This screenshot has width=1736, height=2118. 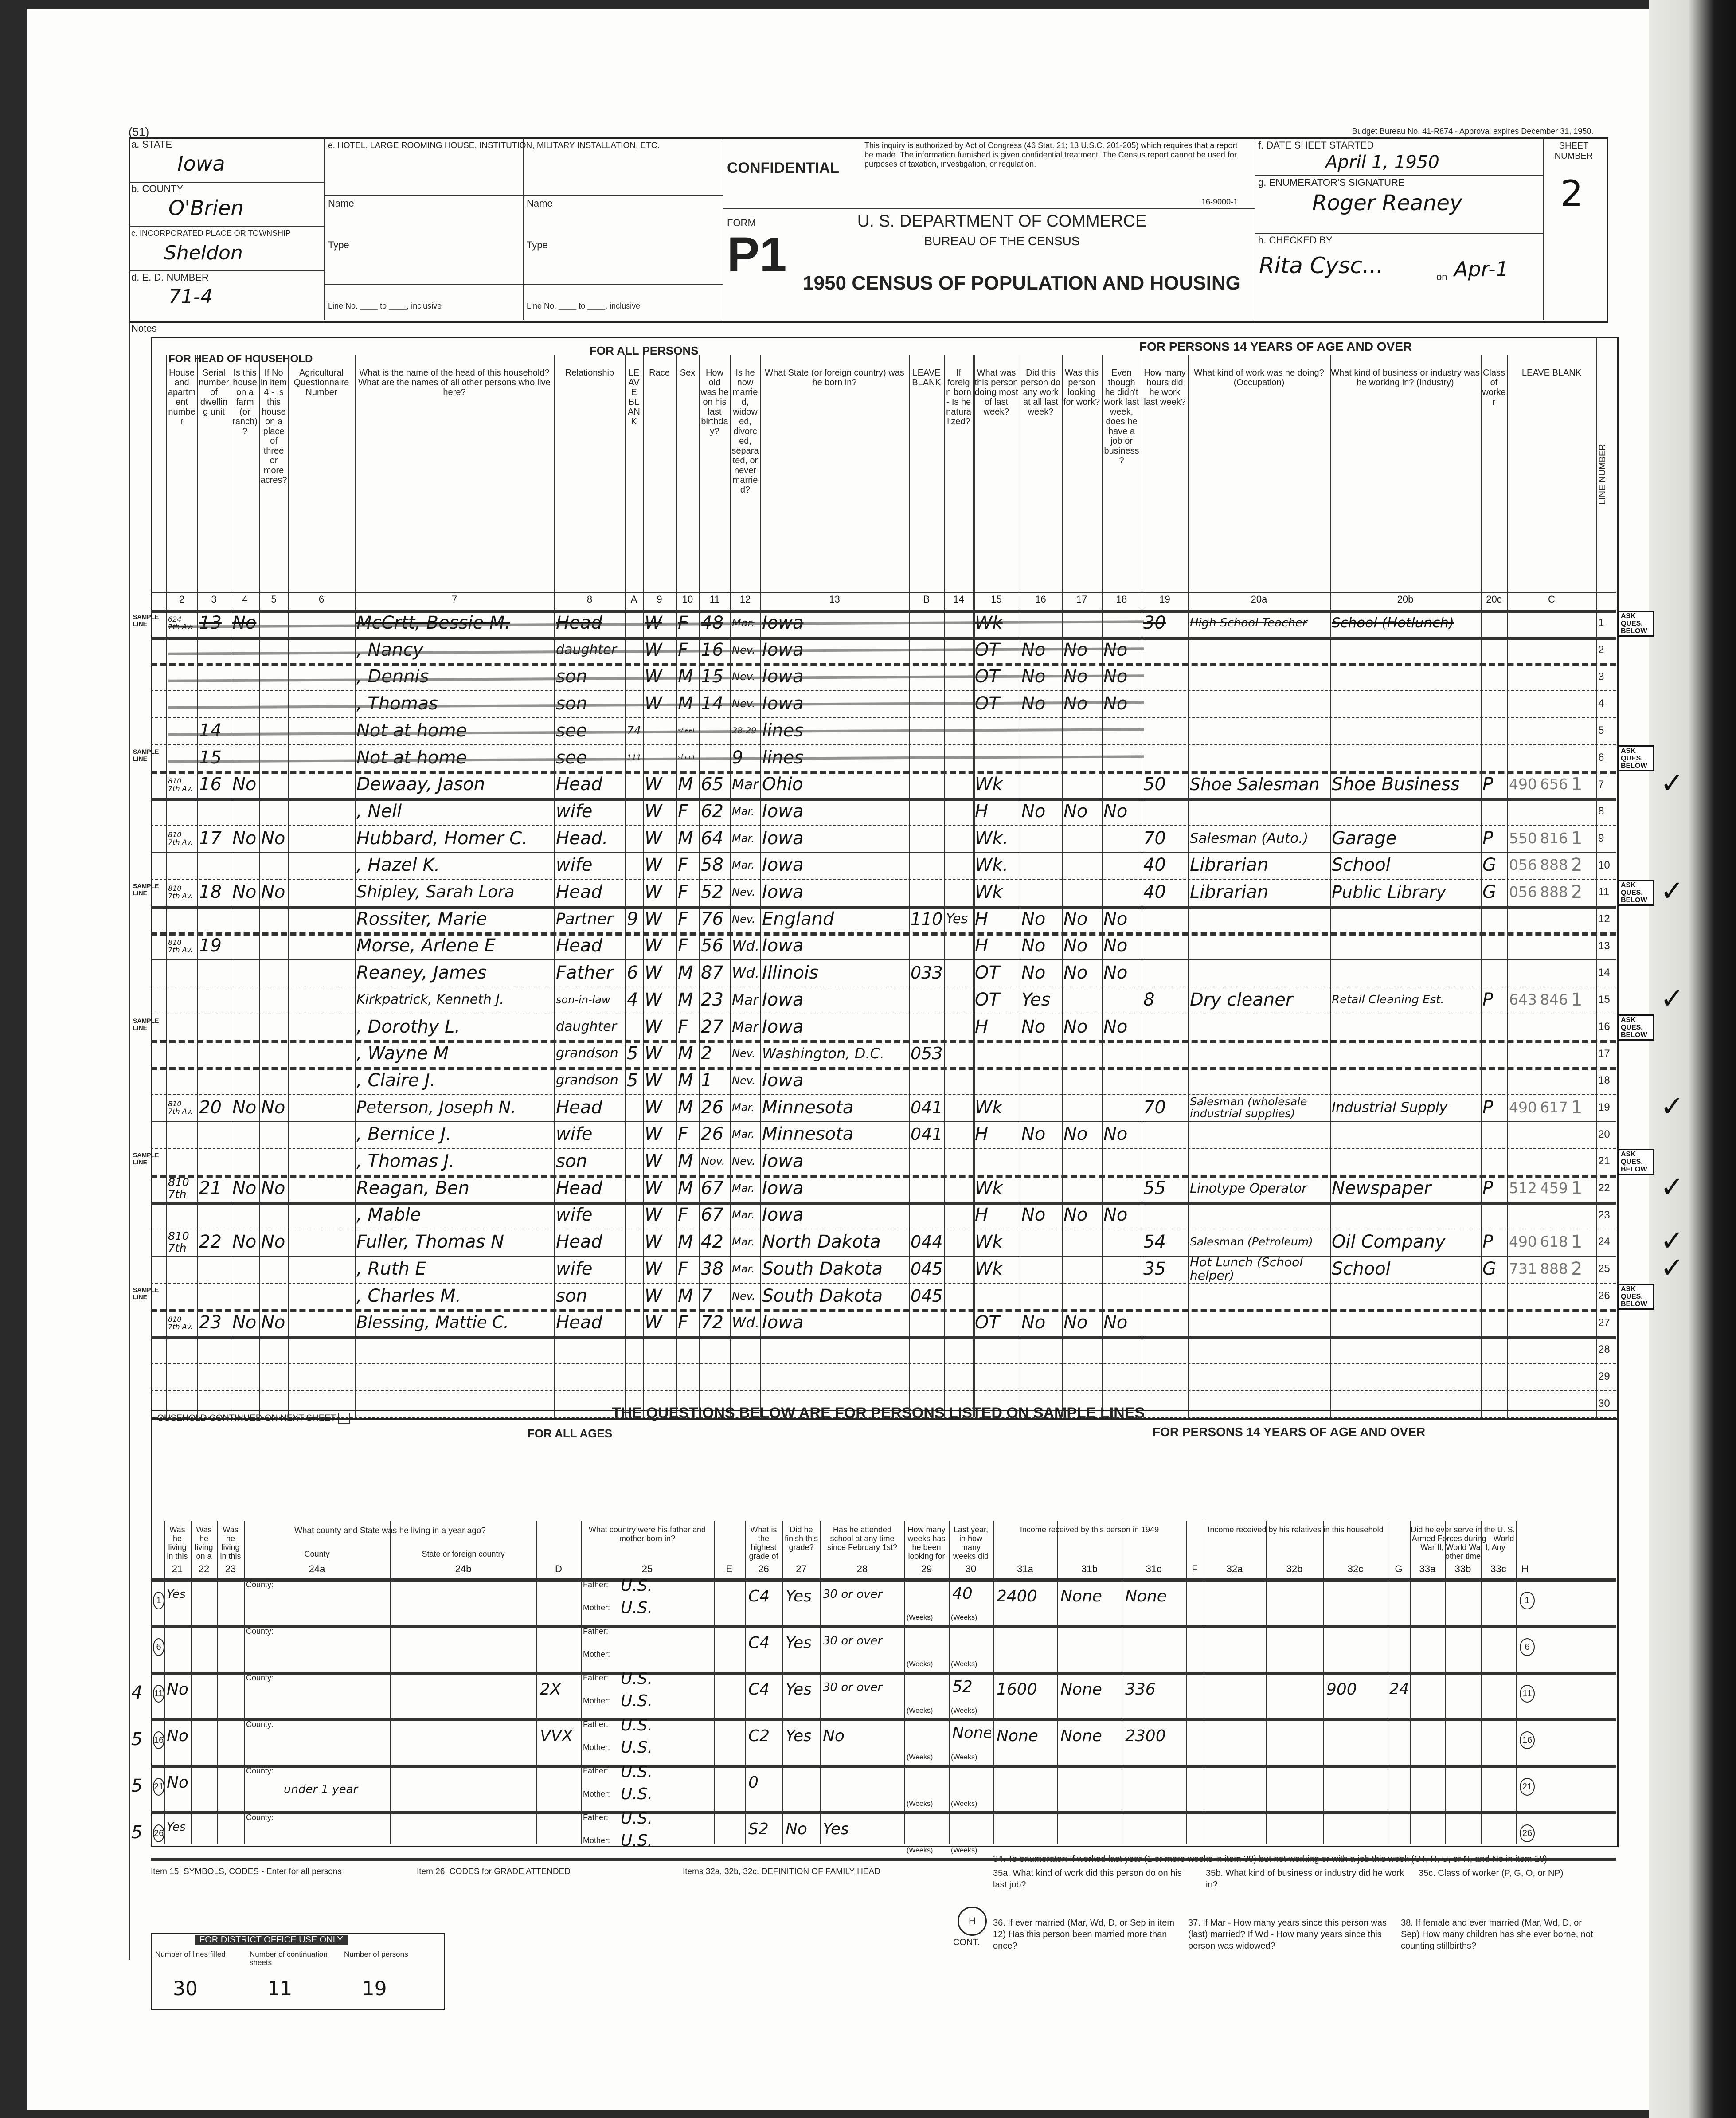 I want to click on cell-hours: 8, so click(x=1149, y=1000).